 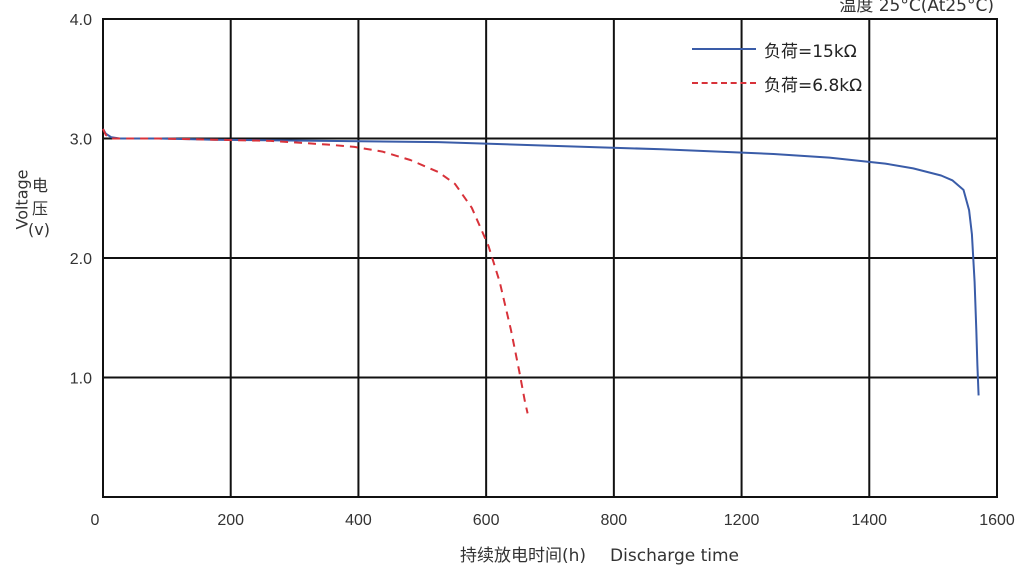 What do you see at coordinates (724, 49) in the screenshot?
I see `legend-swatch-solid` at bounding box center [724, 49].